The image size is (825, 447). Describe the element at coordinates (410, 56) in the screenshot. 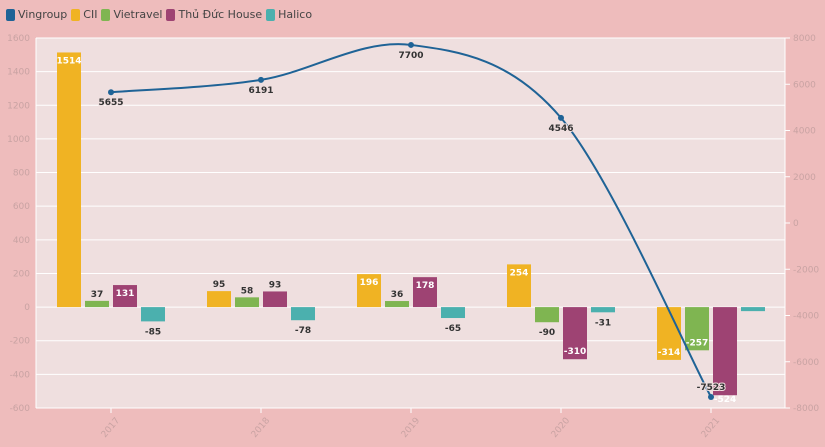

I see `line-data-label: 7700` at that location.